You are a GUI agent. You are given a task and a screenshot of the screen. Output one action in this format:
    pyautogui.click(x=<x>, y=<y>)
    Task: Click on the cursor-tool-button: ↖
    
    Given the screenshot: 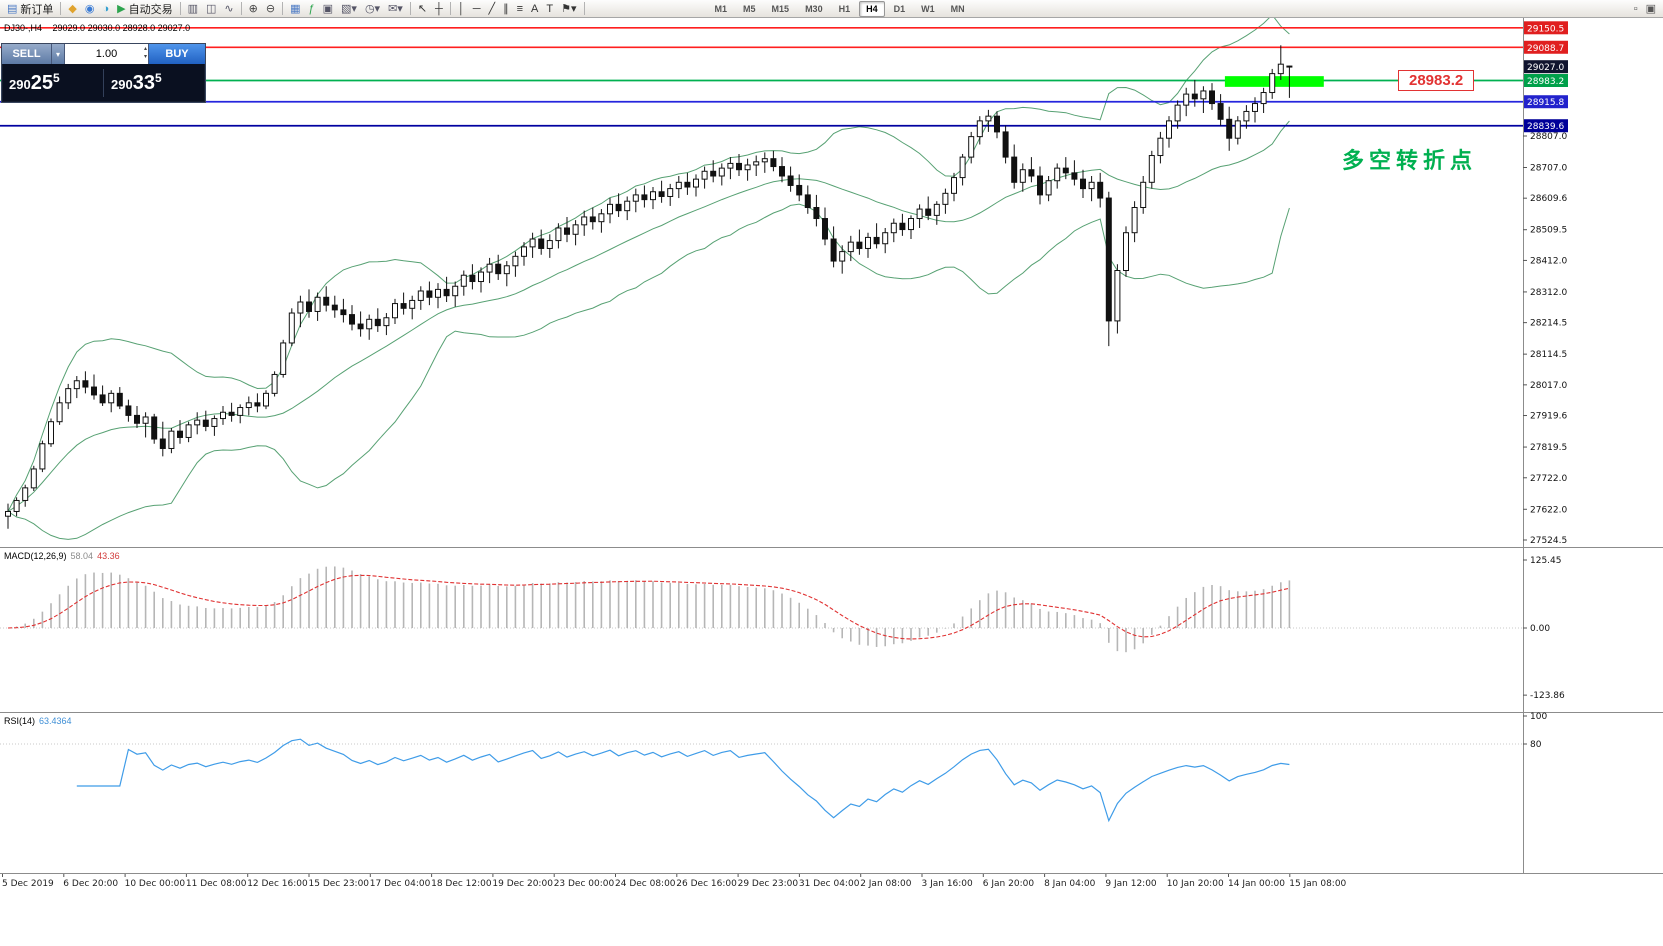 What is the action you would take?
    pyautogui.click(x=422, y=9)
    